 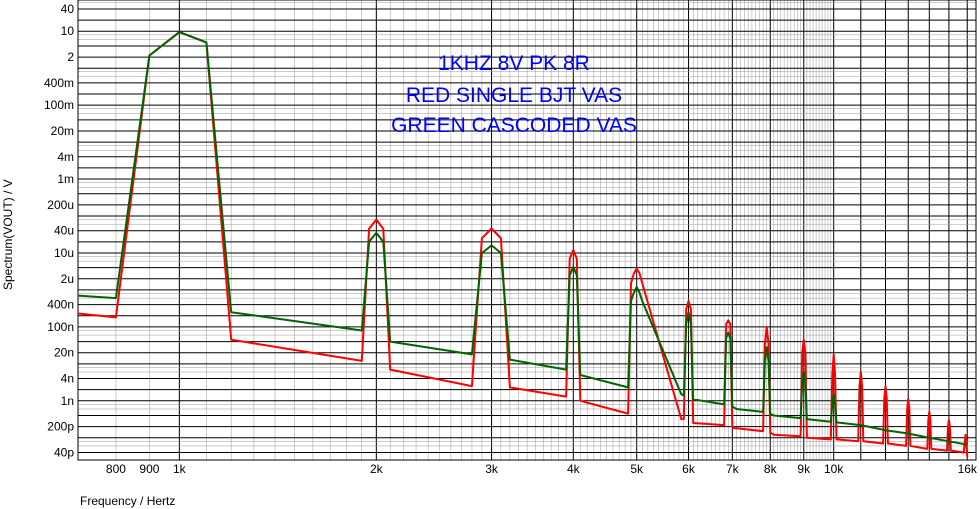 I want to click on y-tick-label: 20n, so click(x=64, y=353).